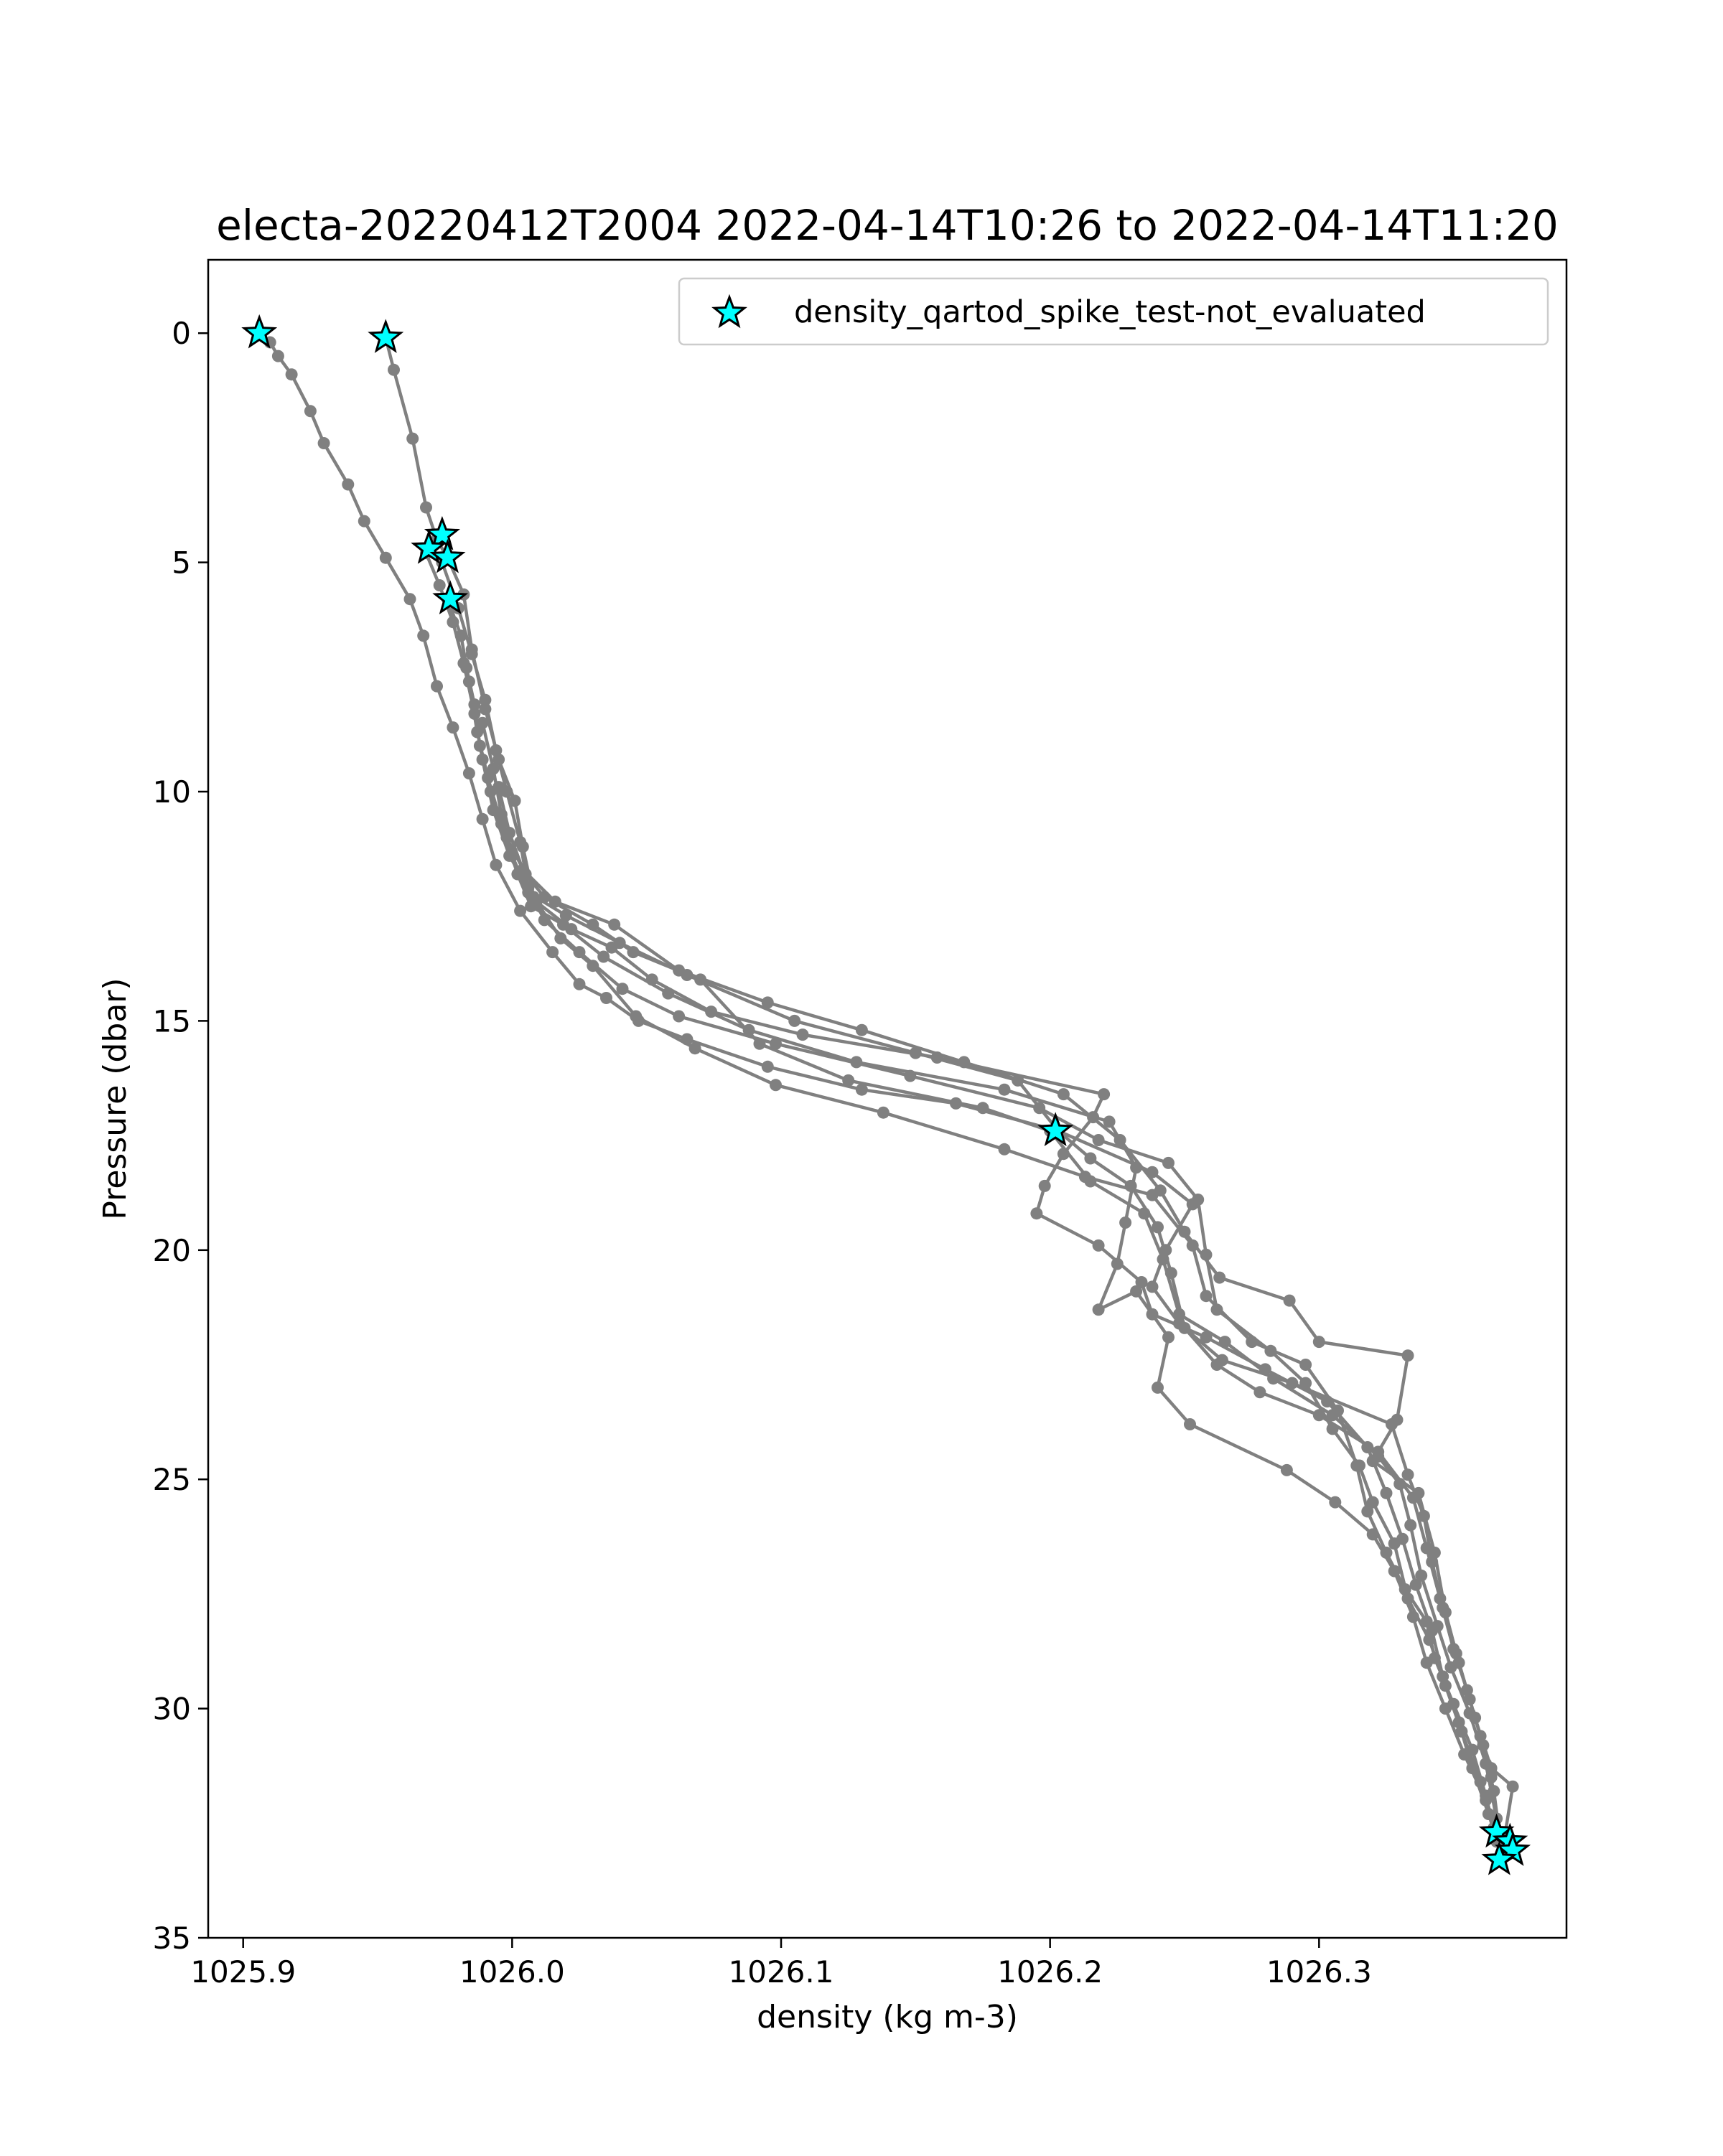 This screenshot has height=2156, width=1723. I want to click on y-tick-label: 5, so click(181, 563).